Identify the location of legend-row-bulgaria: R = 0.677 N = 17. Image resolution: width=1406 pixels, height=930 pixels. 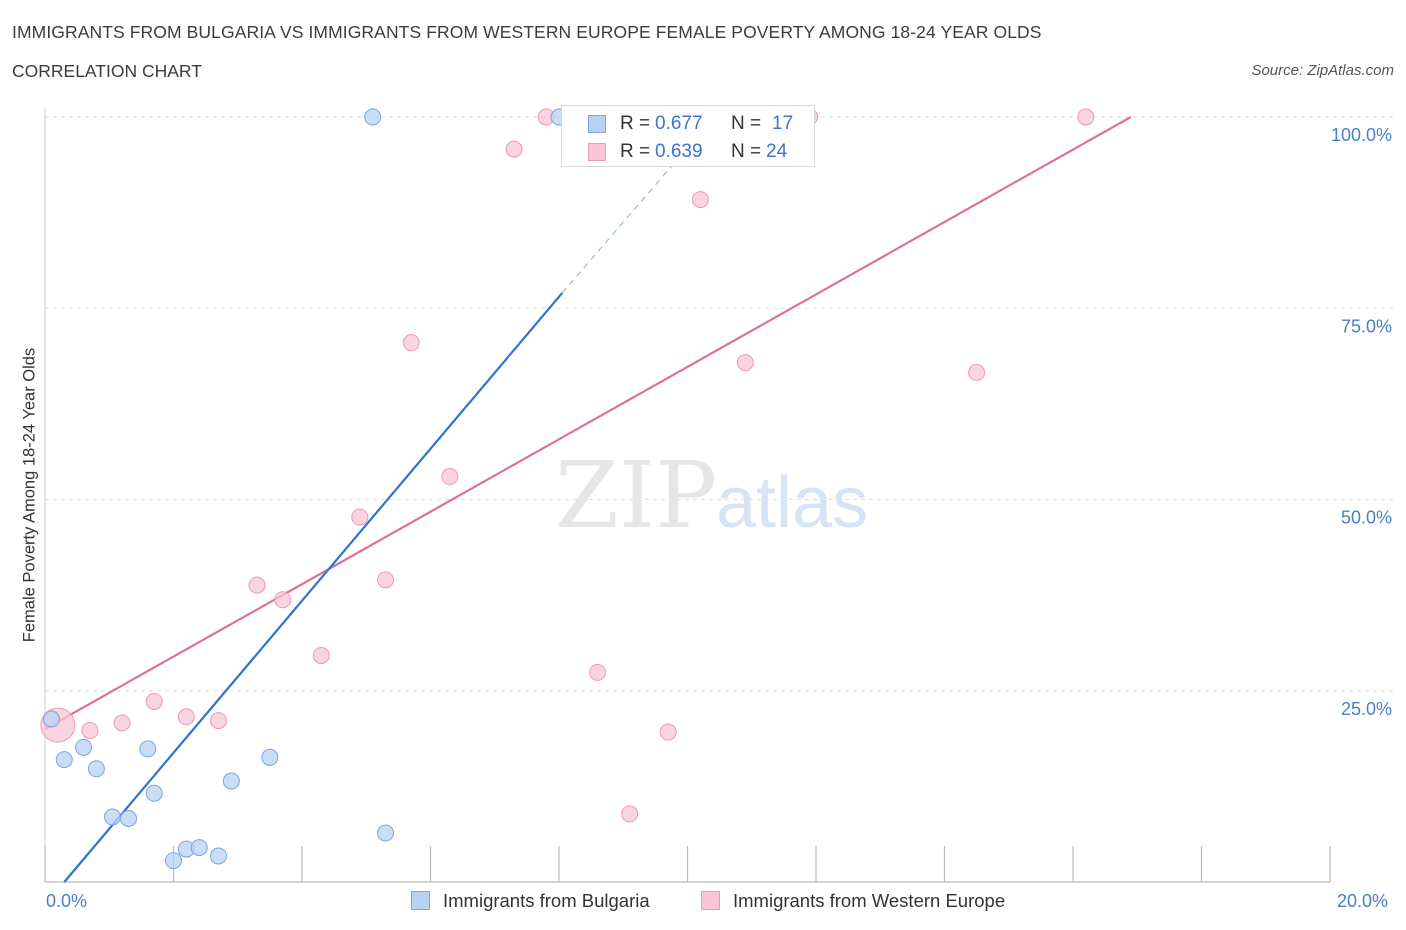
(688, 125).